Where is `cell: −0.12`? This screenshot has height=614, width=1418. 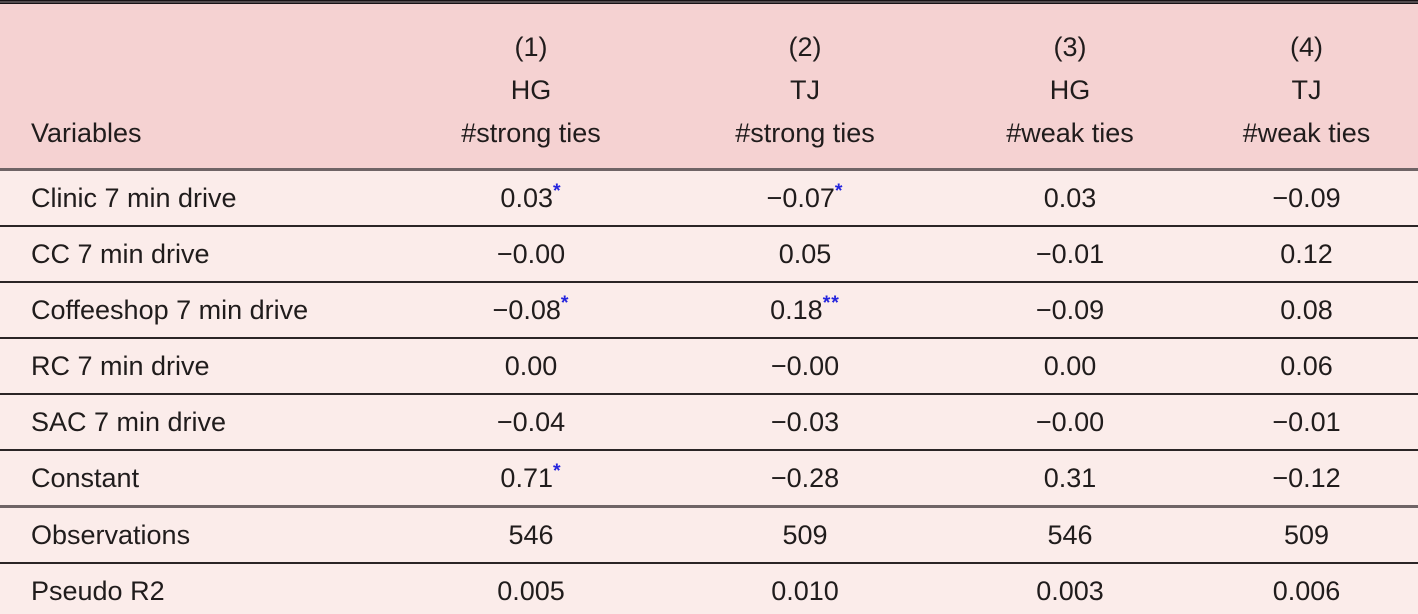 cell: −0.12 is located at coordinates (1306, 478).